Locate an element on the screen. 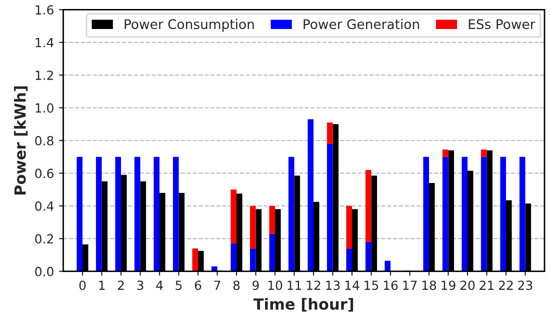 Image resolution: width=550 pixels, height=323 pixels. y-tick-label: 0.0 is located at coordinates (44, 271).